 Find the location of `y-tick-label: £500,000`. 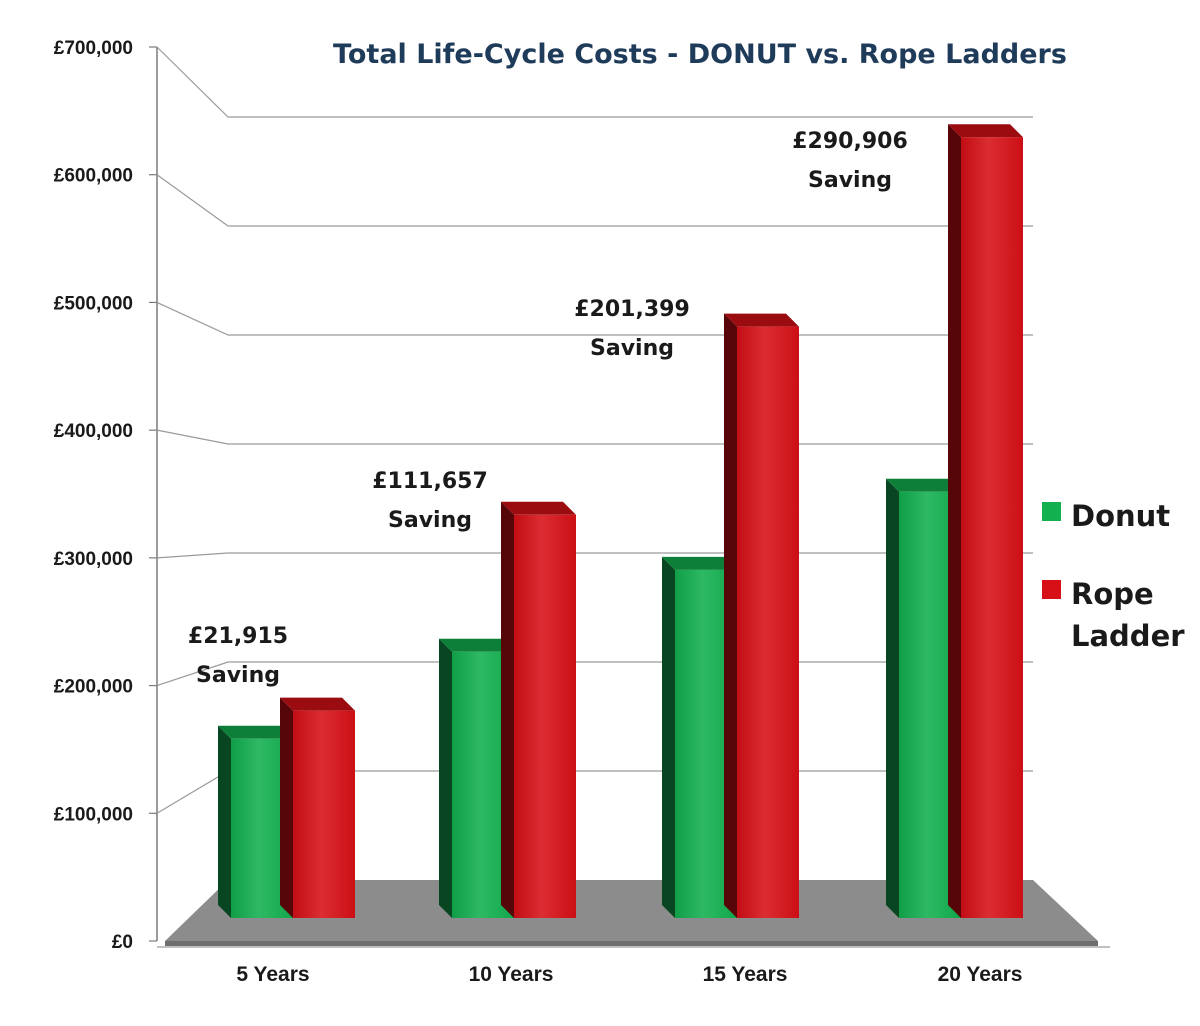

y-tick-label: £500,000 is located at coordinates (93, 303).